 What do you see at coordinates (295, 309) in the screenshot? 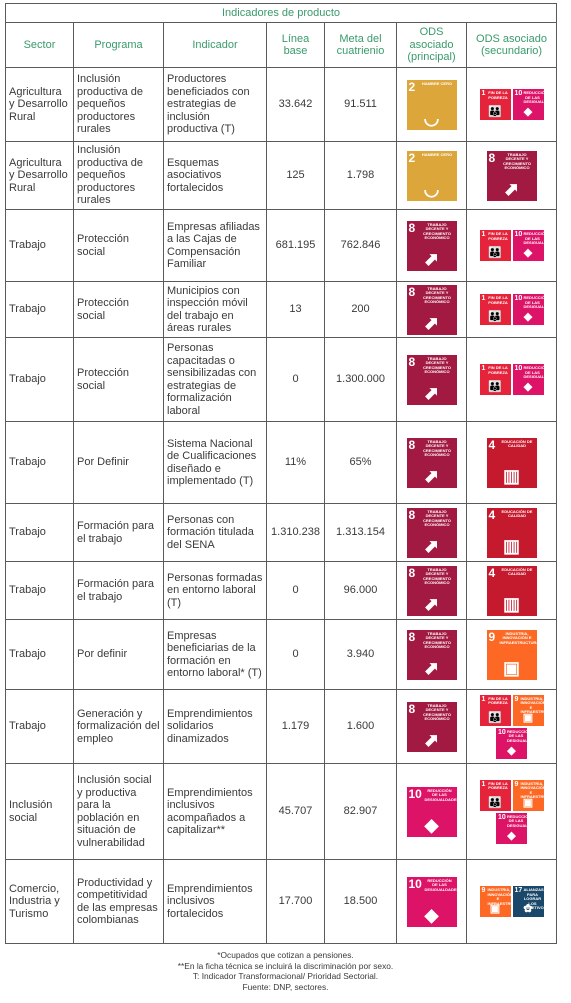
I see `linea-base-cell: 13` at bounding box center [295, 309].